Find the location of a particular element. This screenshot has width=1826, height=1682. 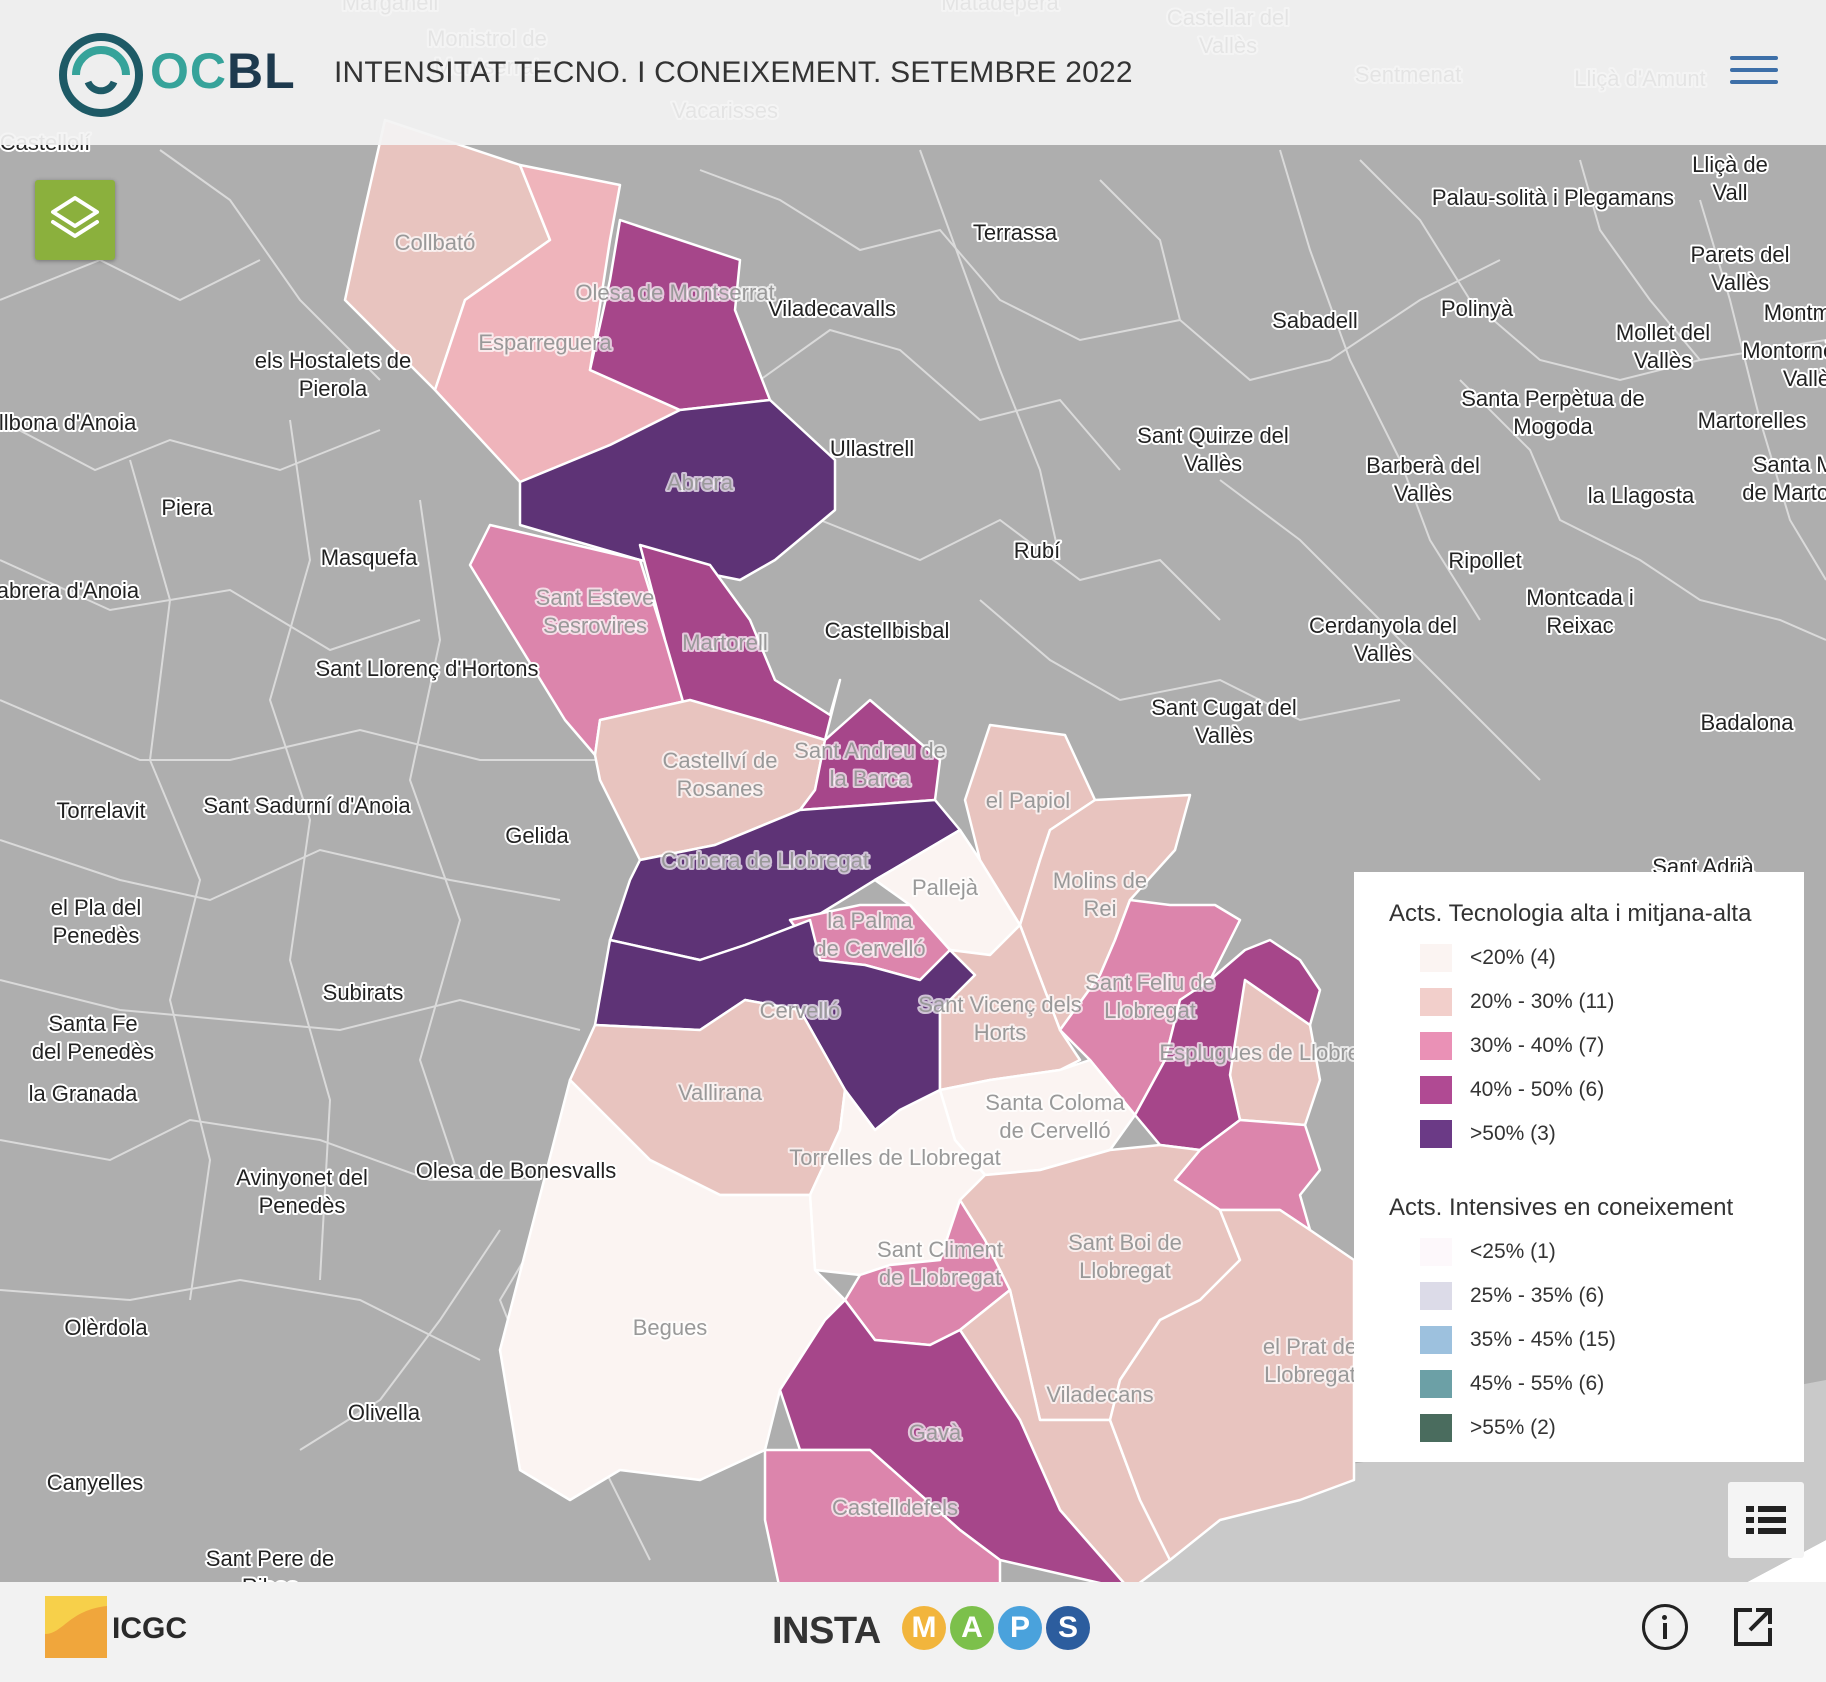

icgc-logo-text: ICGC is located at coordinates (149, 1628).